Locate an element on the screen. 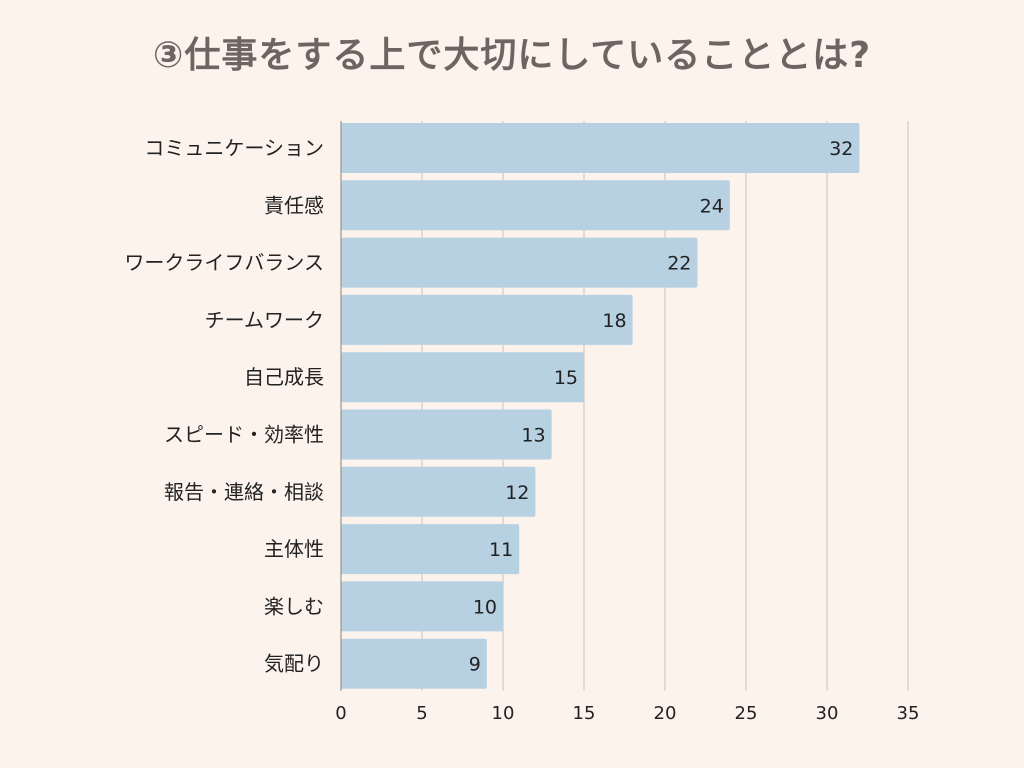  x-tick-label: 0 is located at coordinates (340, 713).